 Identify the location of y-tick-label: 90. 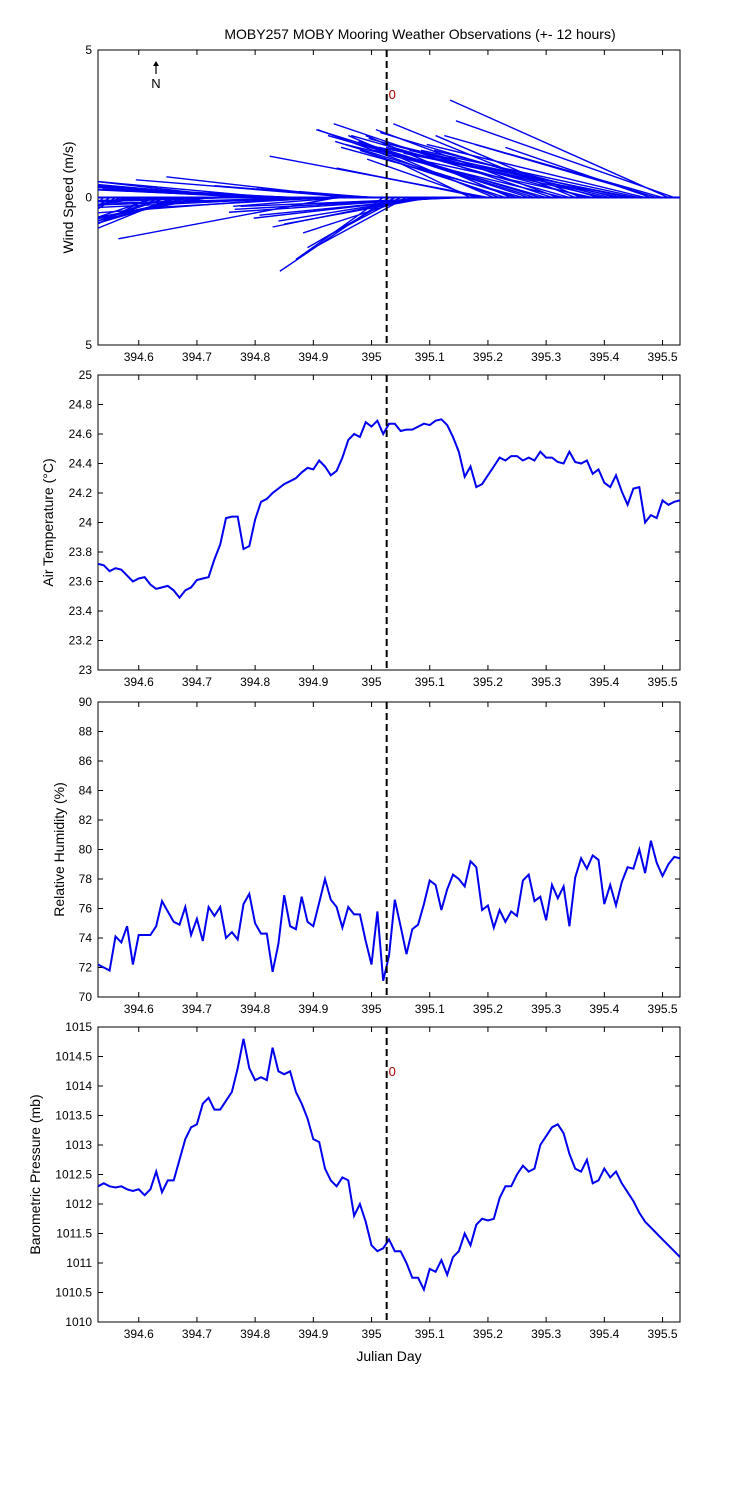
(86, 702).